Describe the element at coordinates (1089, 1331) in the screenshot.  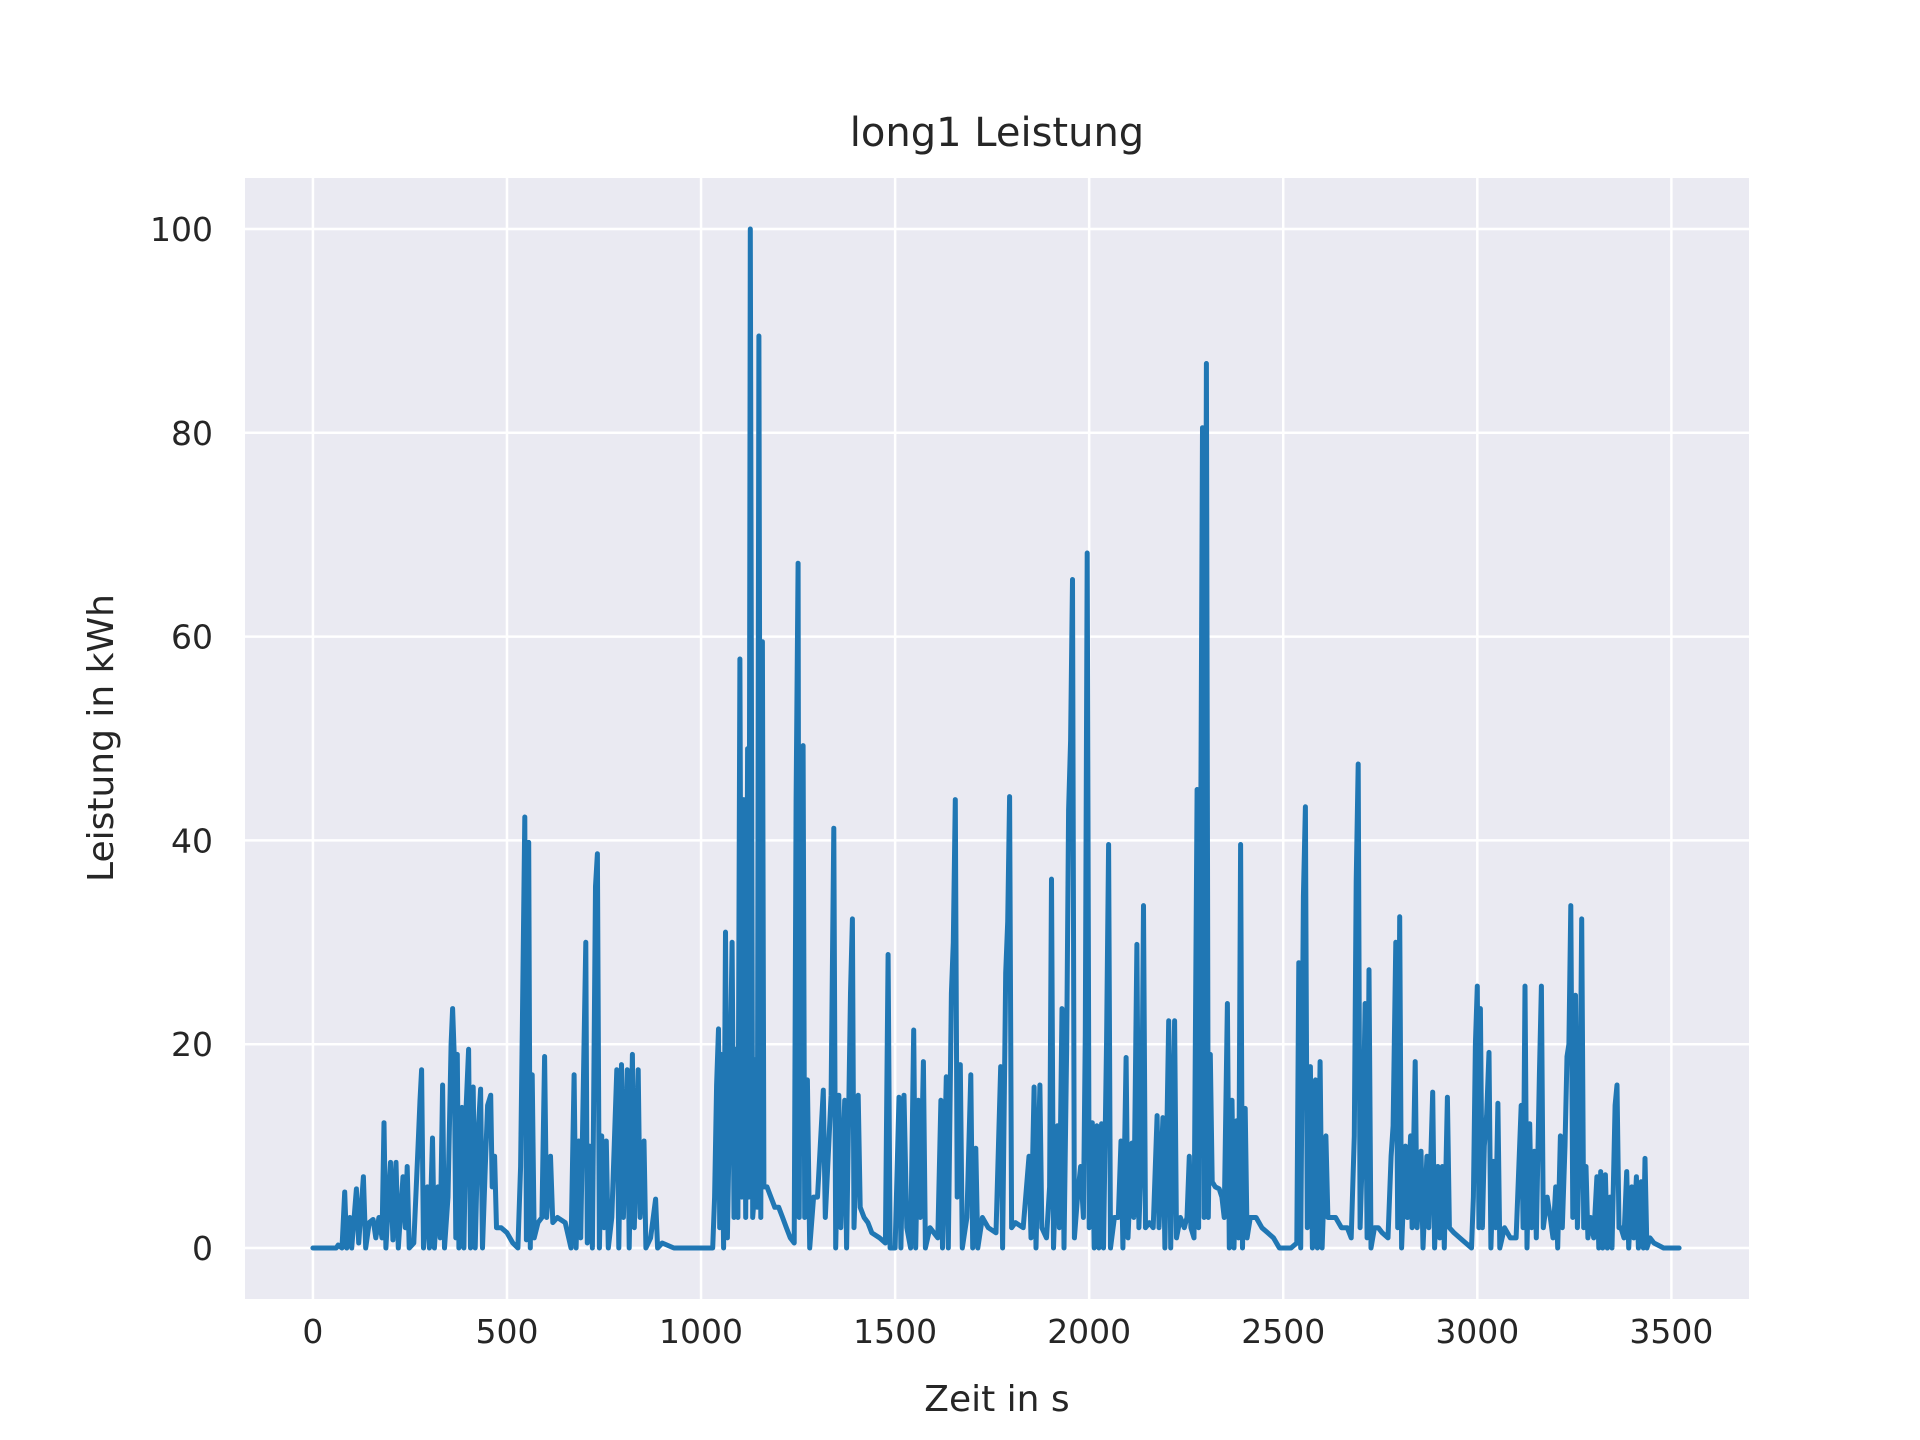
I see `x-tick-label: 2000` at that location.